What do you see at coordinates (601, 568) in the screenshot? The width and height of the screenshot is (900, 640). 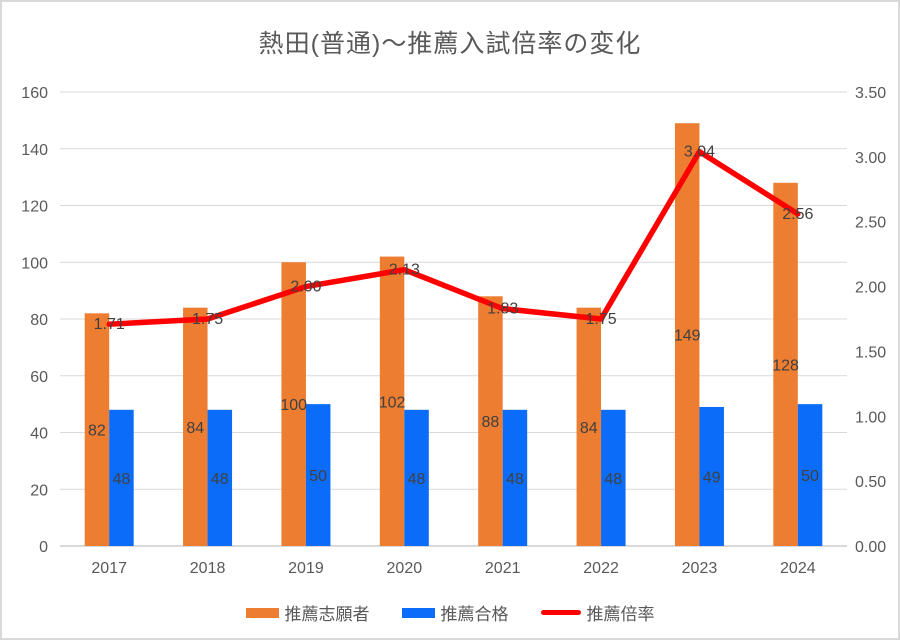 I see `category-label-2022: 2022` at bounding box center [601, 568].